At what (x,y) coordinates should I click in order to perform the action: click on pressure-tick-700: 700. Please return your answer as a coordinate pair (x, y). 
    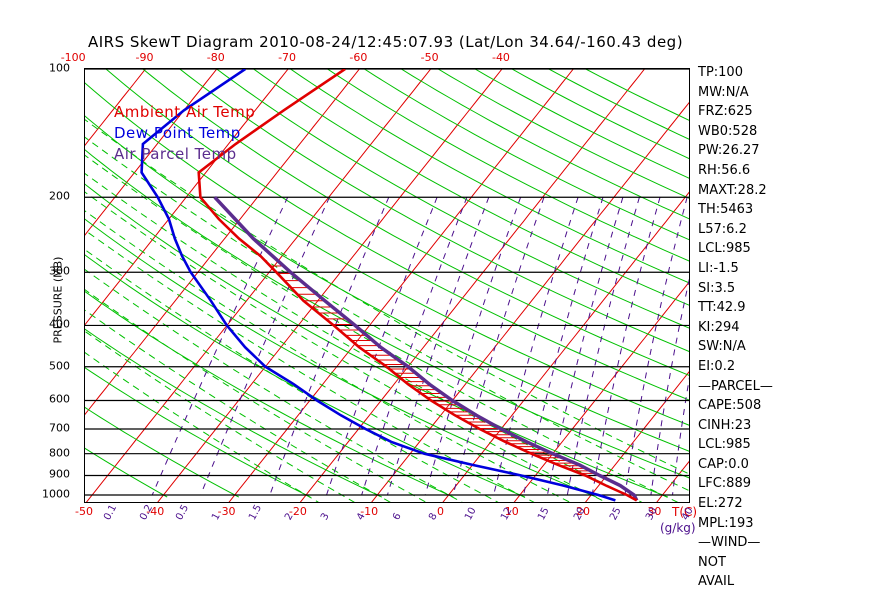
    Looking at the image, I should click on (59, 428).